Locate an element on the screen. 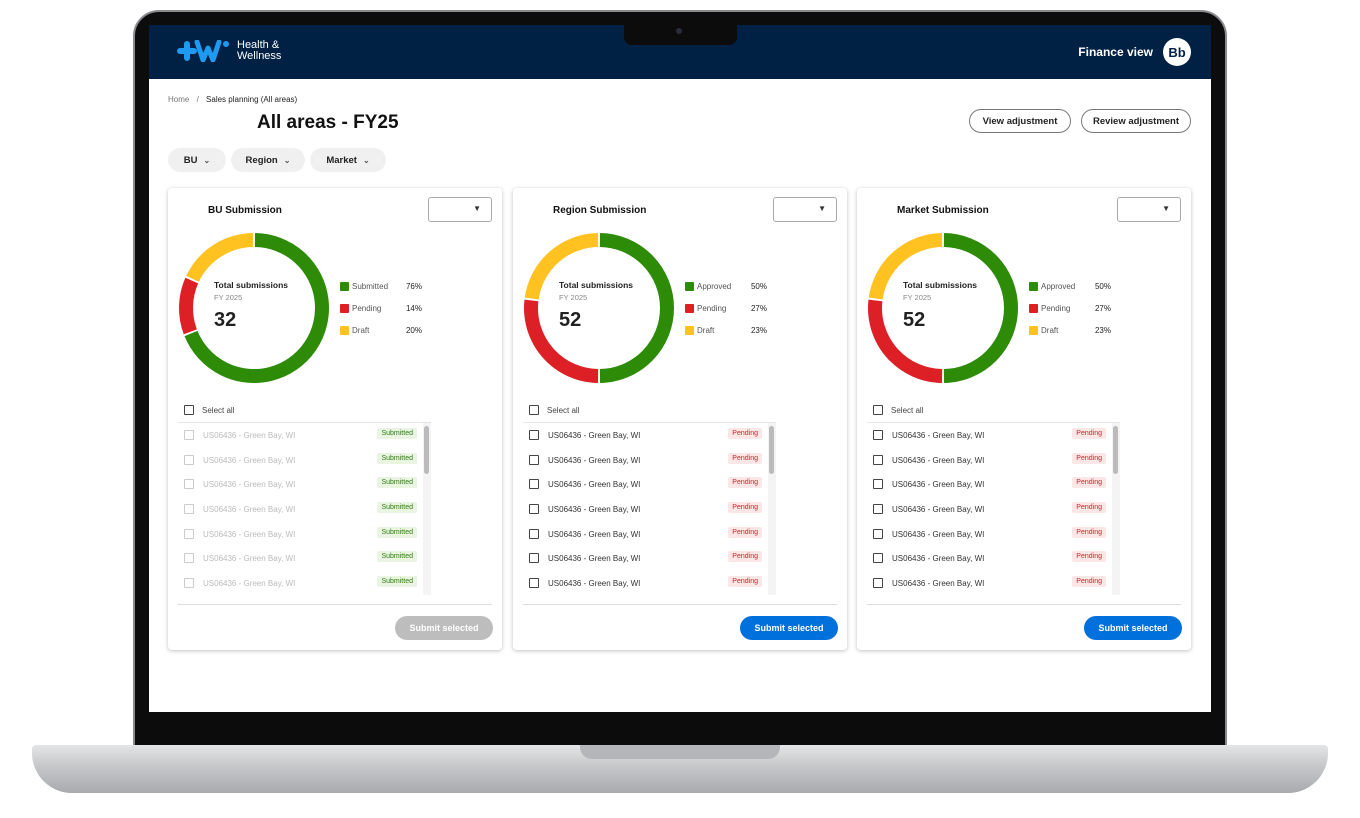 Image resolution: width=1360 pixels, height=818 pixels. donut-chart is located at coordinates (254, 308).